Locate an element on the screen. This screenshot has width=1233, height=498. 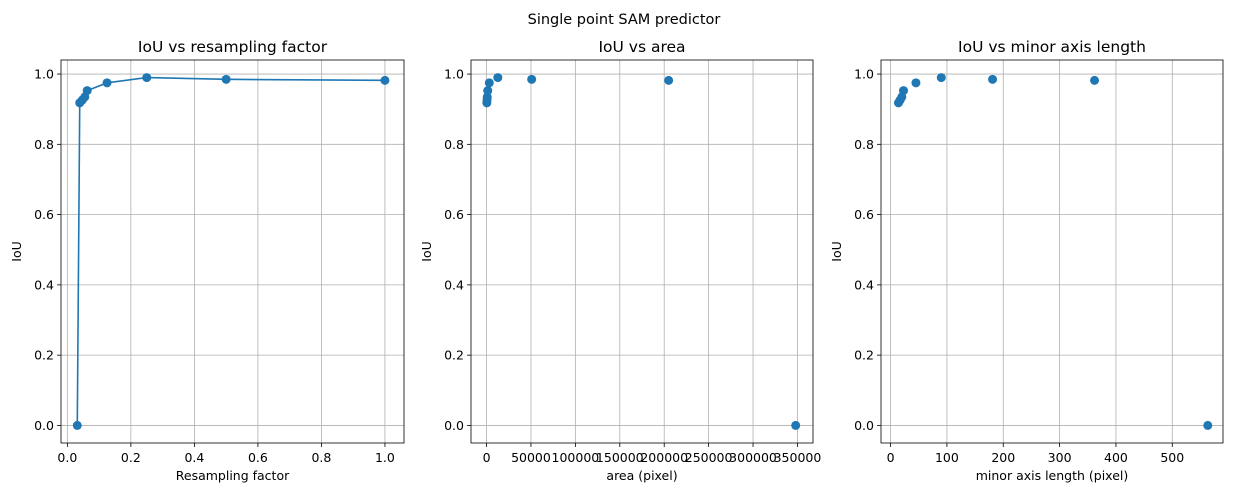
x-tick-label: 0.4 is located at coordinates (194, 457).